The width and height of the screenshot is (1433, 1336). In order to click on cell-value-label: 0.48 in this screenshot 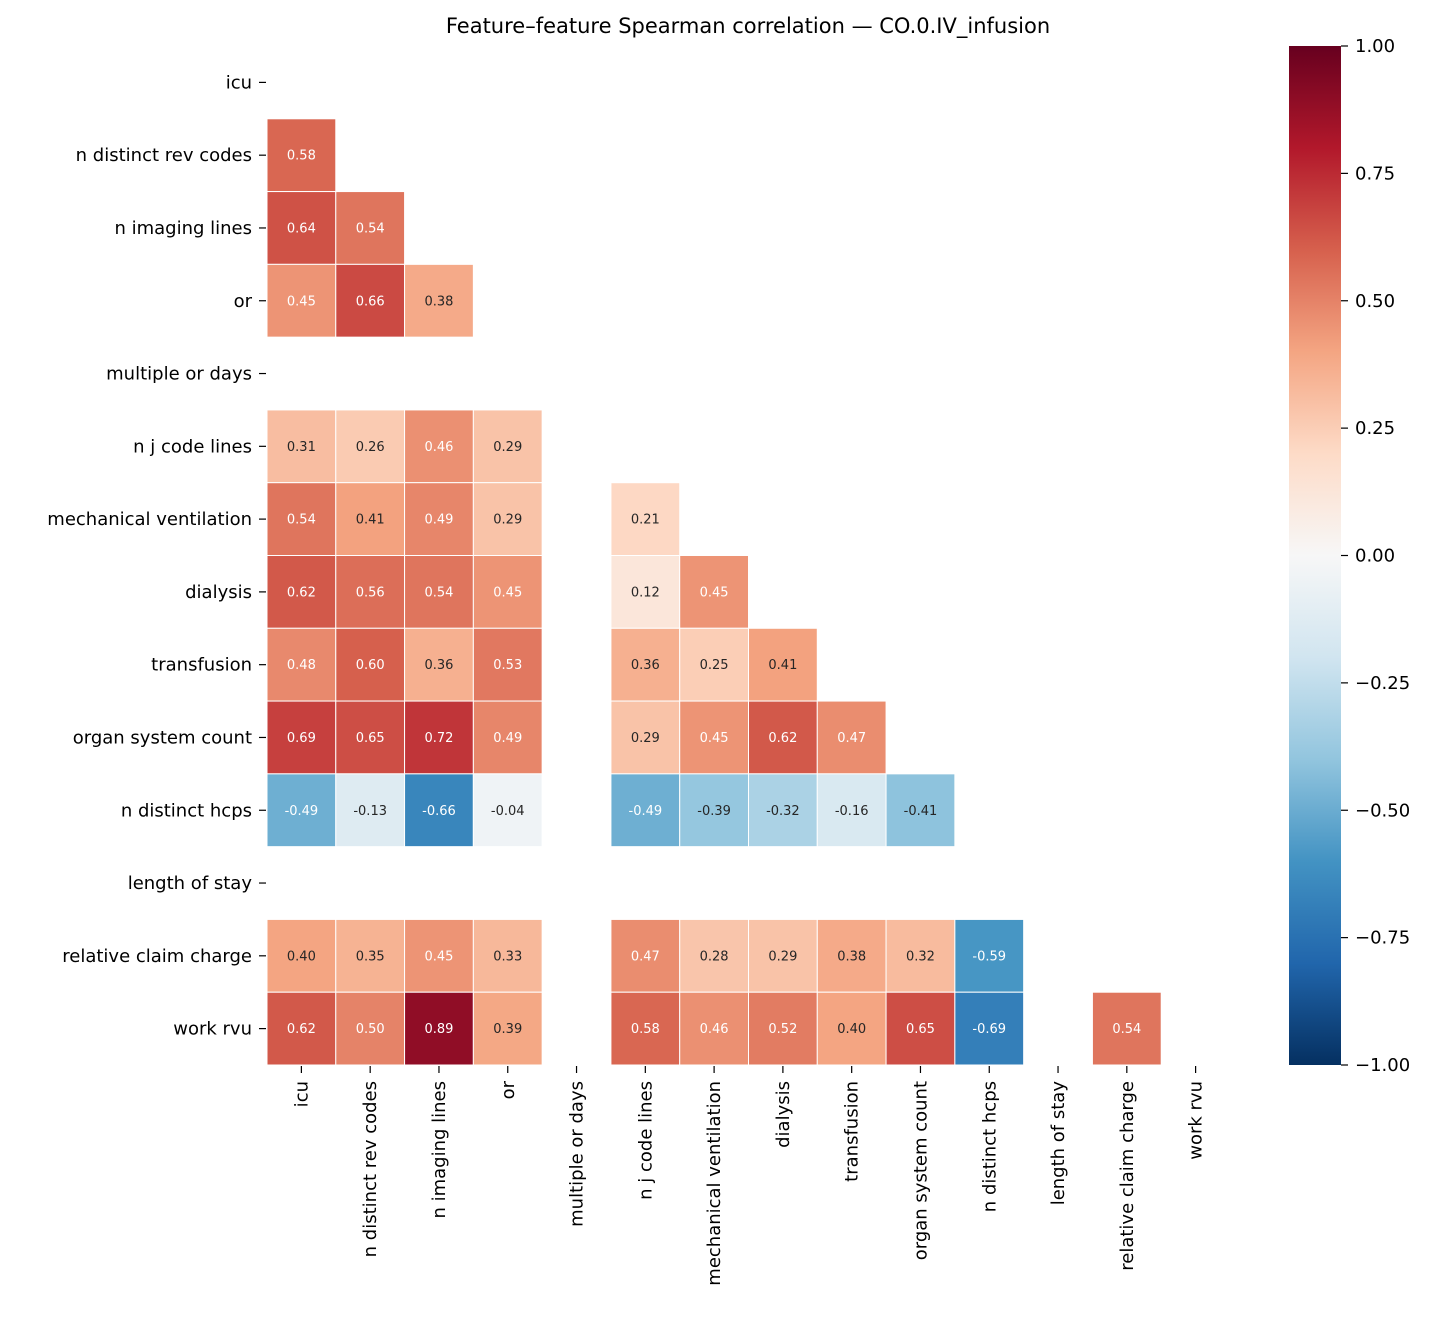, I will do `click(301, 665)`.